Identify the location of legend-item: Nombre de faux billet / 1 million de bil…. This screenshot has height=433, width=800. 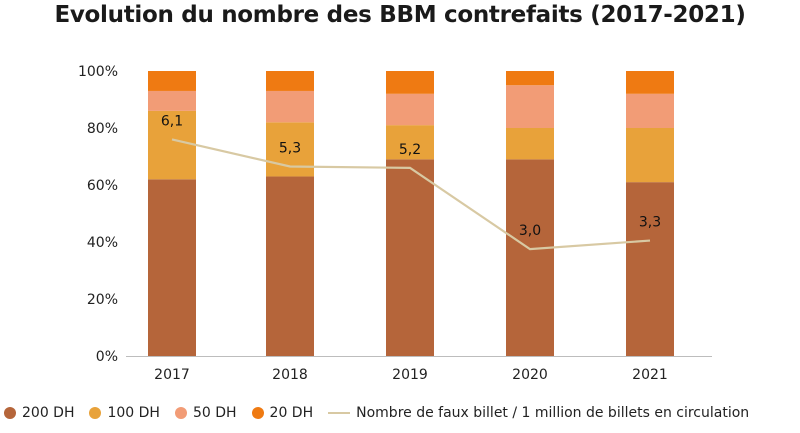
(538, 413).